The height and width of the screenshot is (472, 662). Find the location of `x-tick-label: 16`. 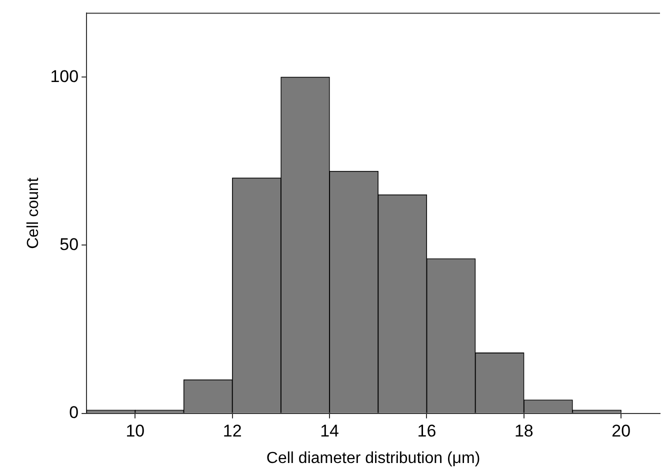

x-tick-label: 16 is located at coordinates (426, 430).